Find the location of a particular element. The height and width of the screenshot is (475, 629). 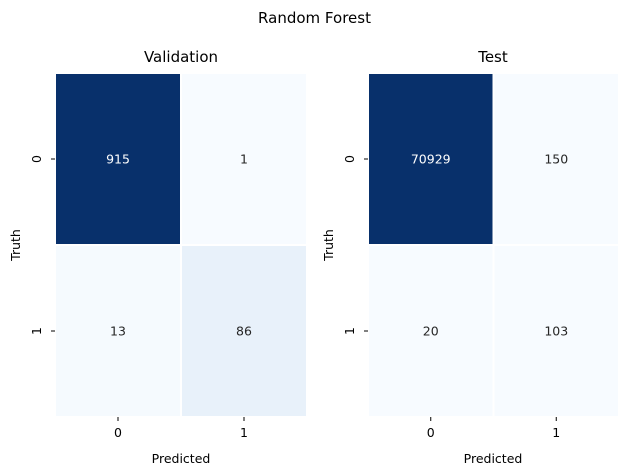

validation-cell-label-0-0: 915 is located at coordinates (118, 159).